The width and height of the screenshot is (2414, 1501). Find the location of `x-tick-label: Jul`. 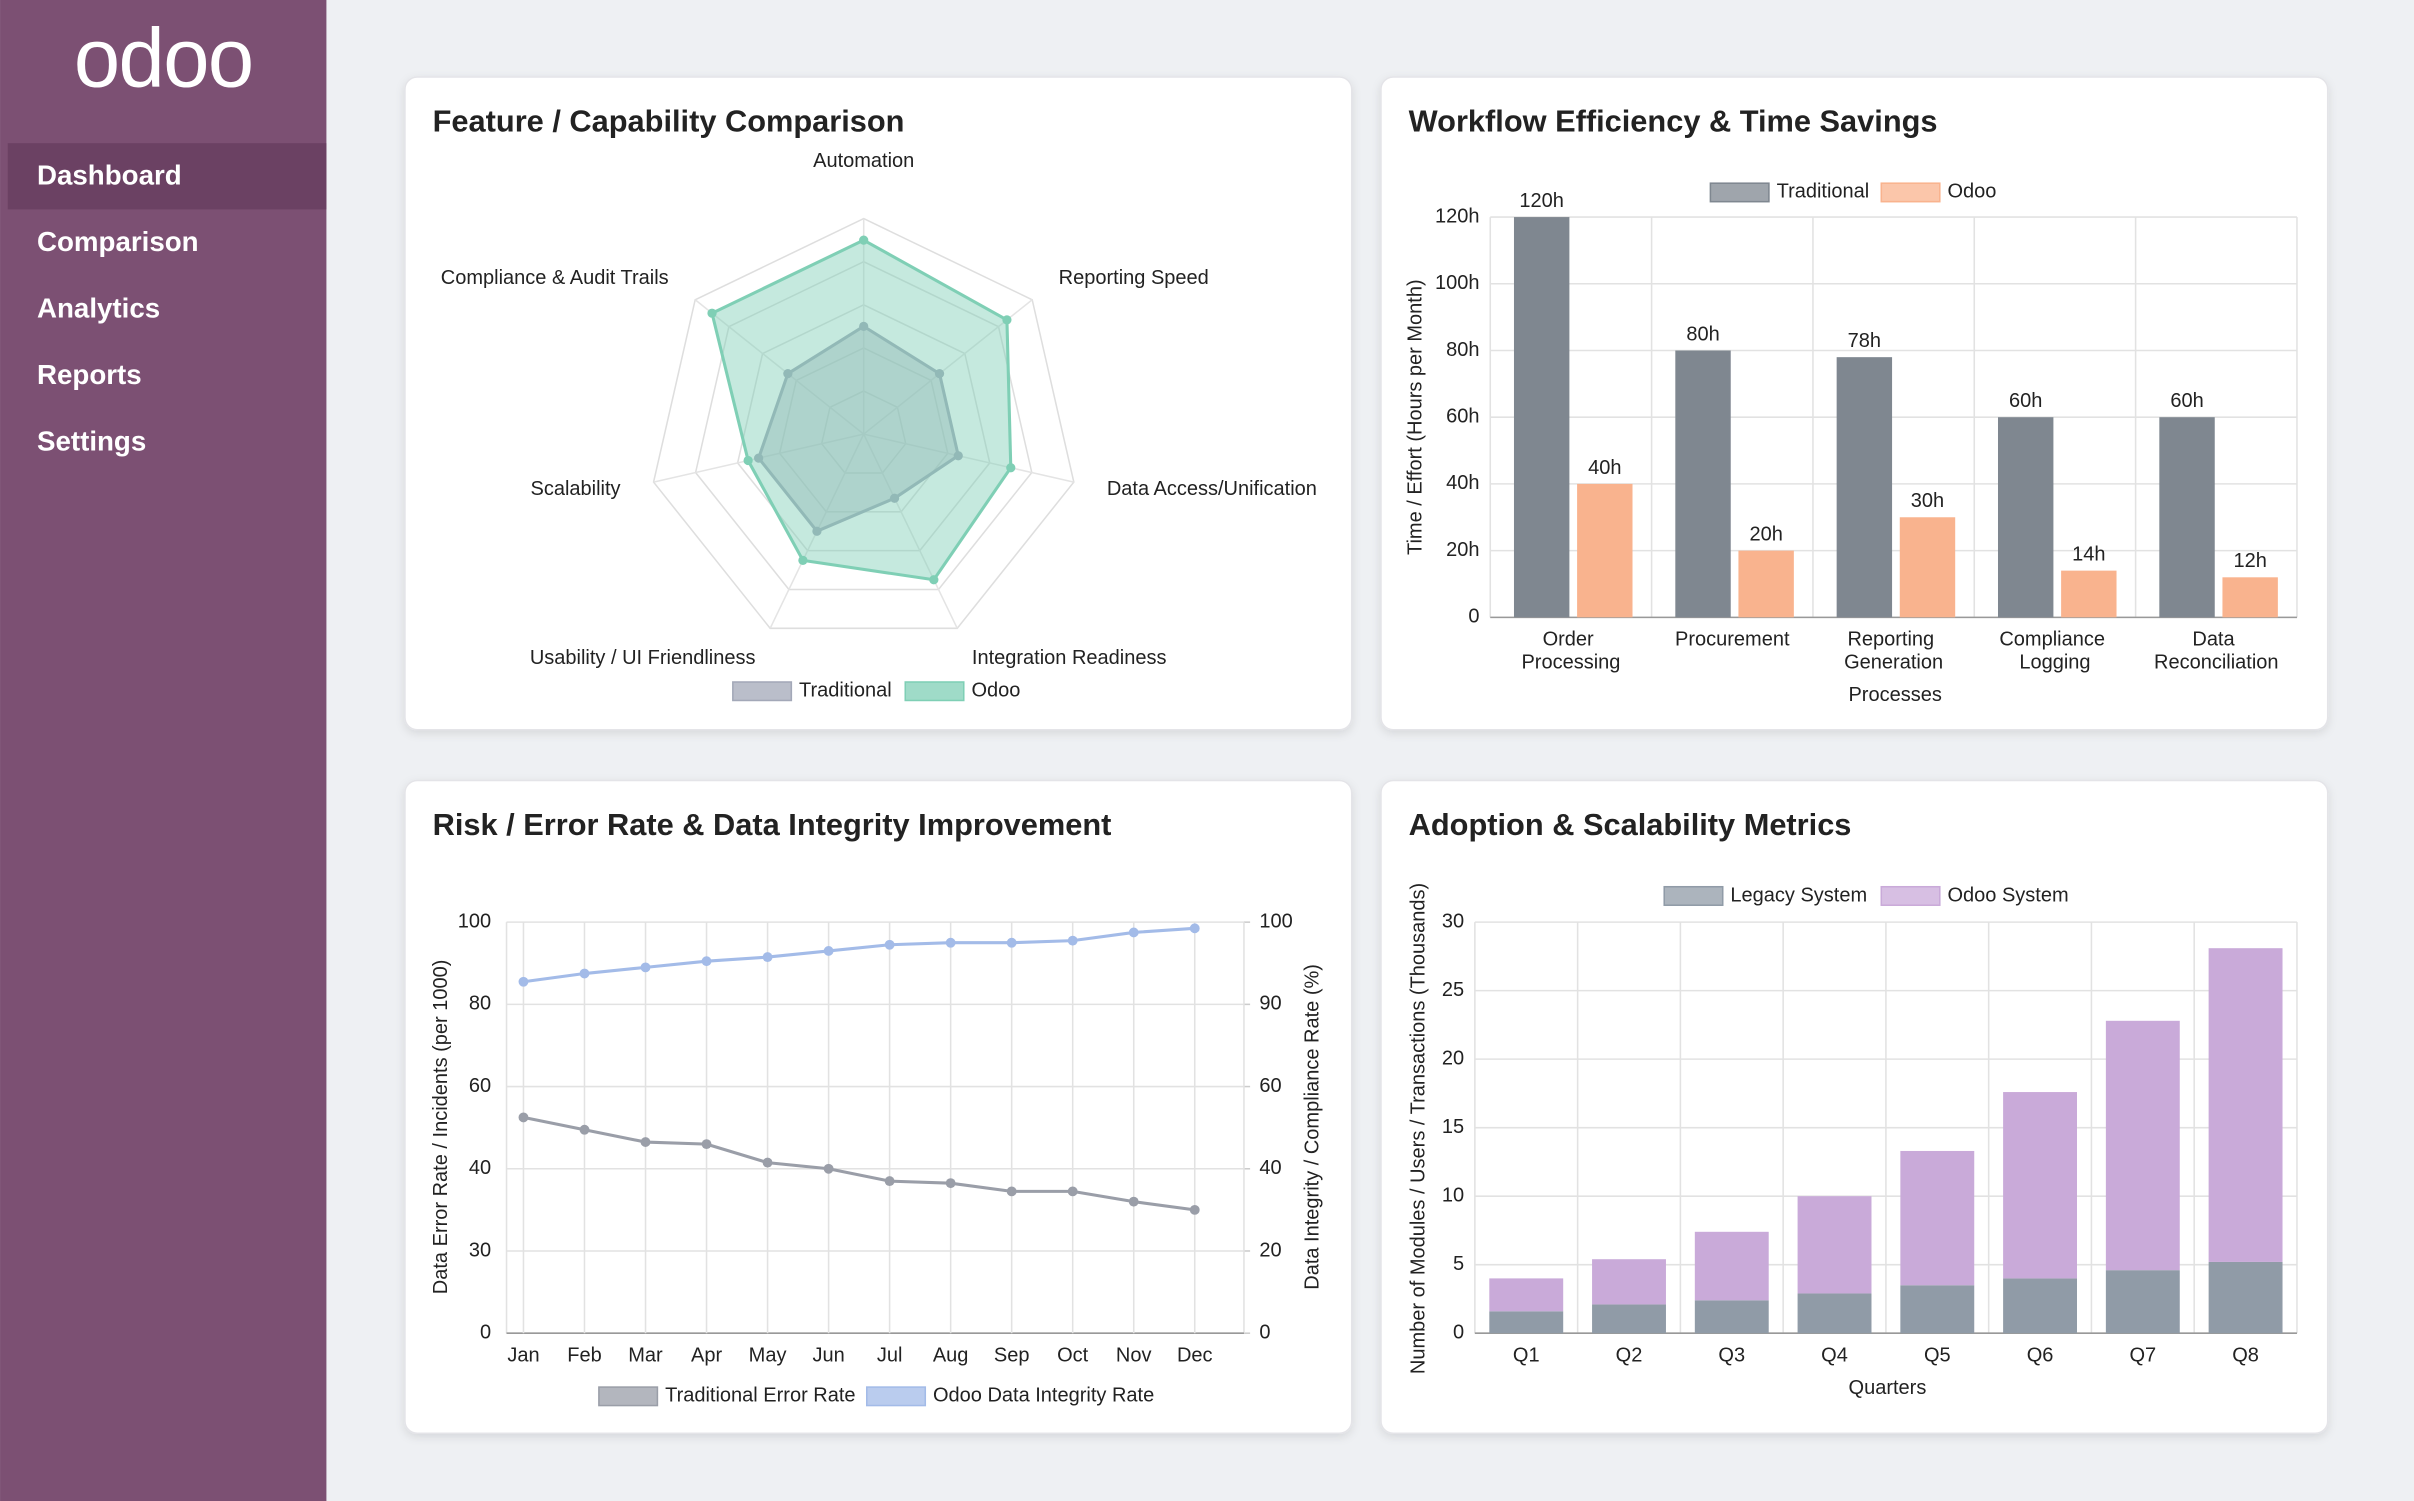

x-tick-label: Jul is located at coordinates (890, 1356).